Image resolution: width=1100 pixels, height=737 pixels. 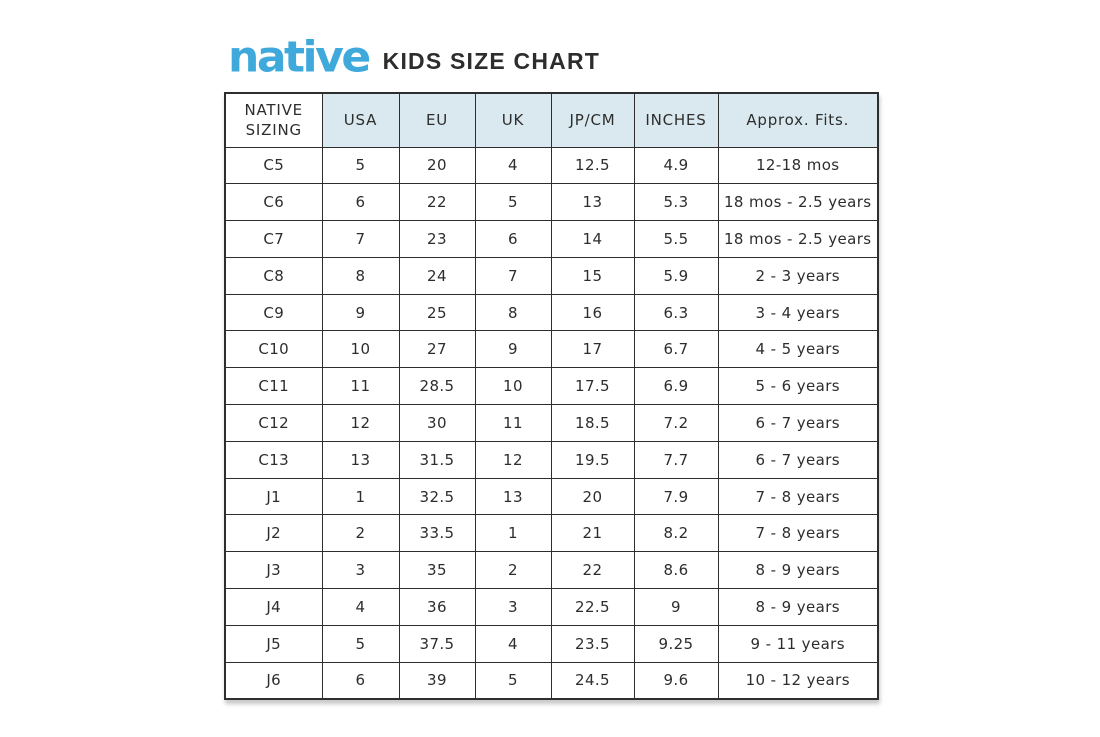 I want to click on table-row: C8 8 24 7 15 5.9 2 - 3 years, so click(x=551, y=275).